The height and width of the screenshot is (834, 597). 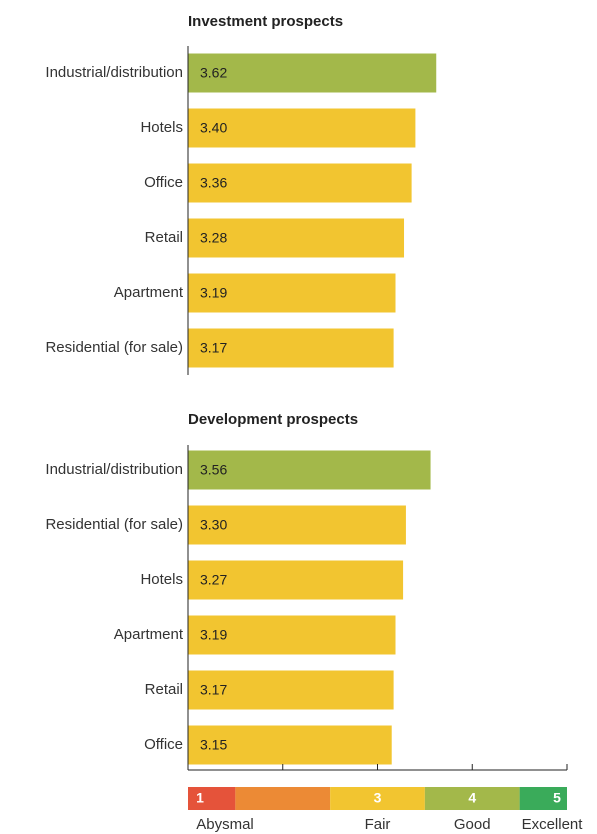 I want to click on scale-label: 4, so click(x=472, y=798).